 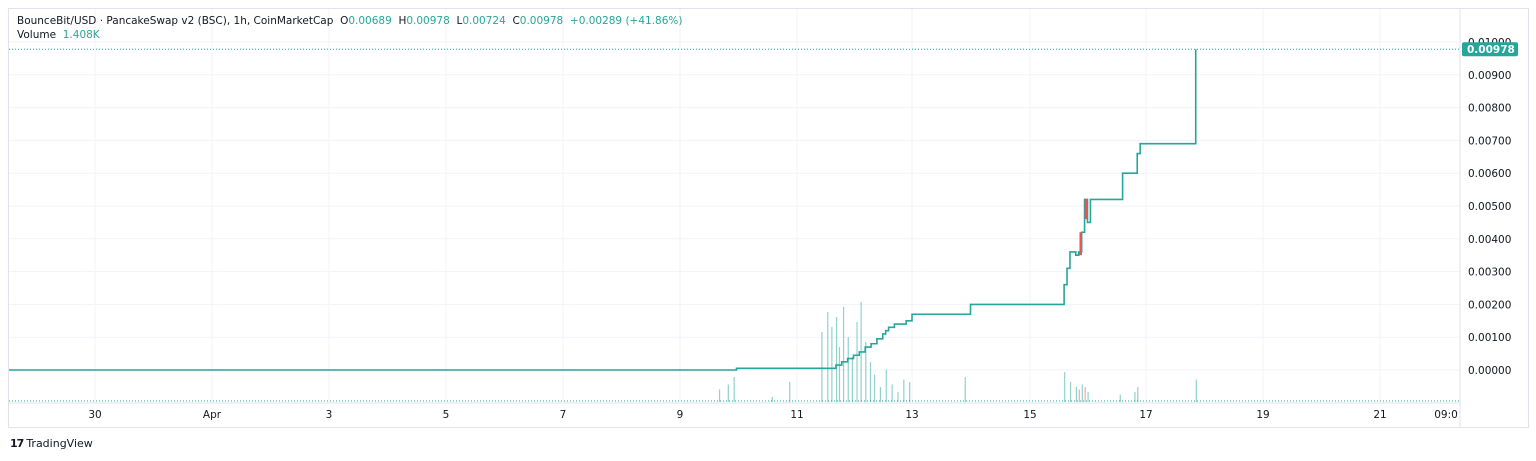 I want to click on tradingview-brand: TradingView, so click(x=59, y=443).